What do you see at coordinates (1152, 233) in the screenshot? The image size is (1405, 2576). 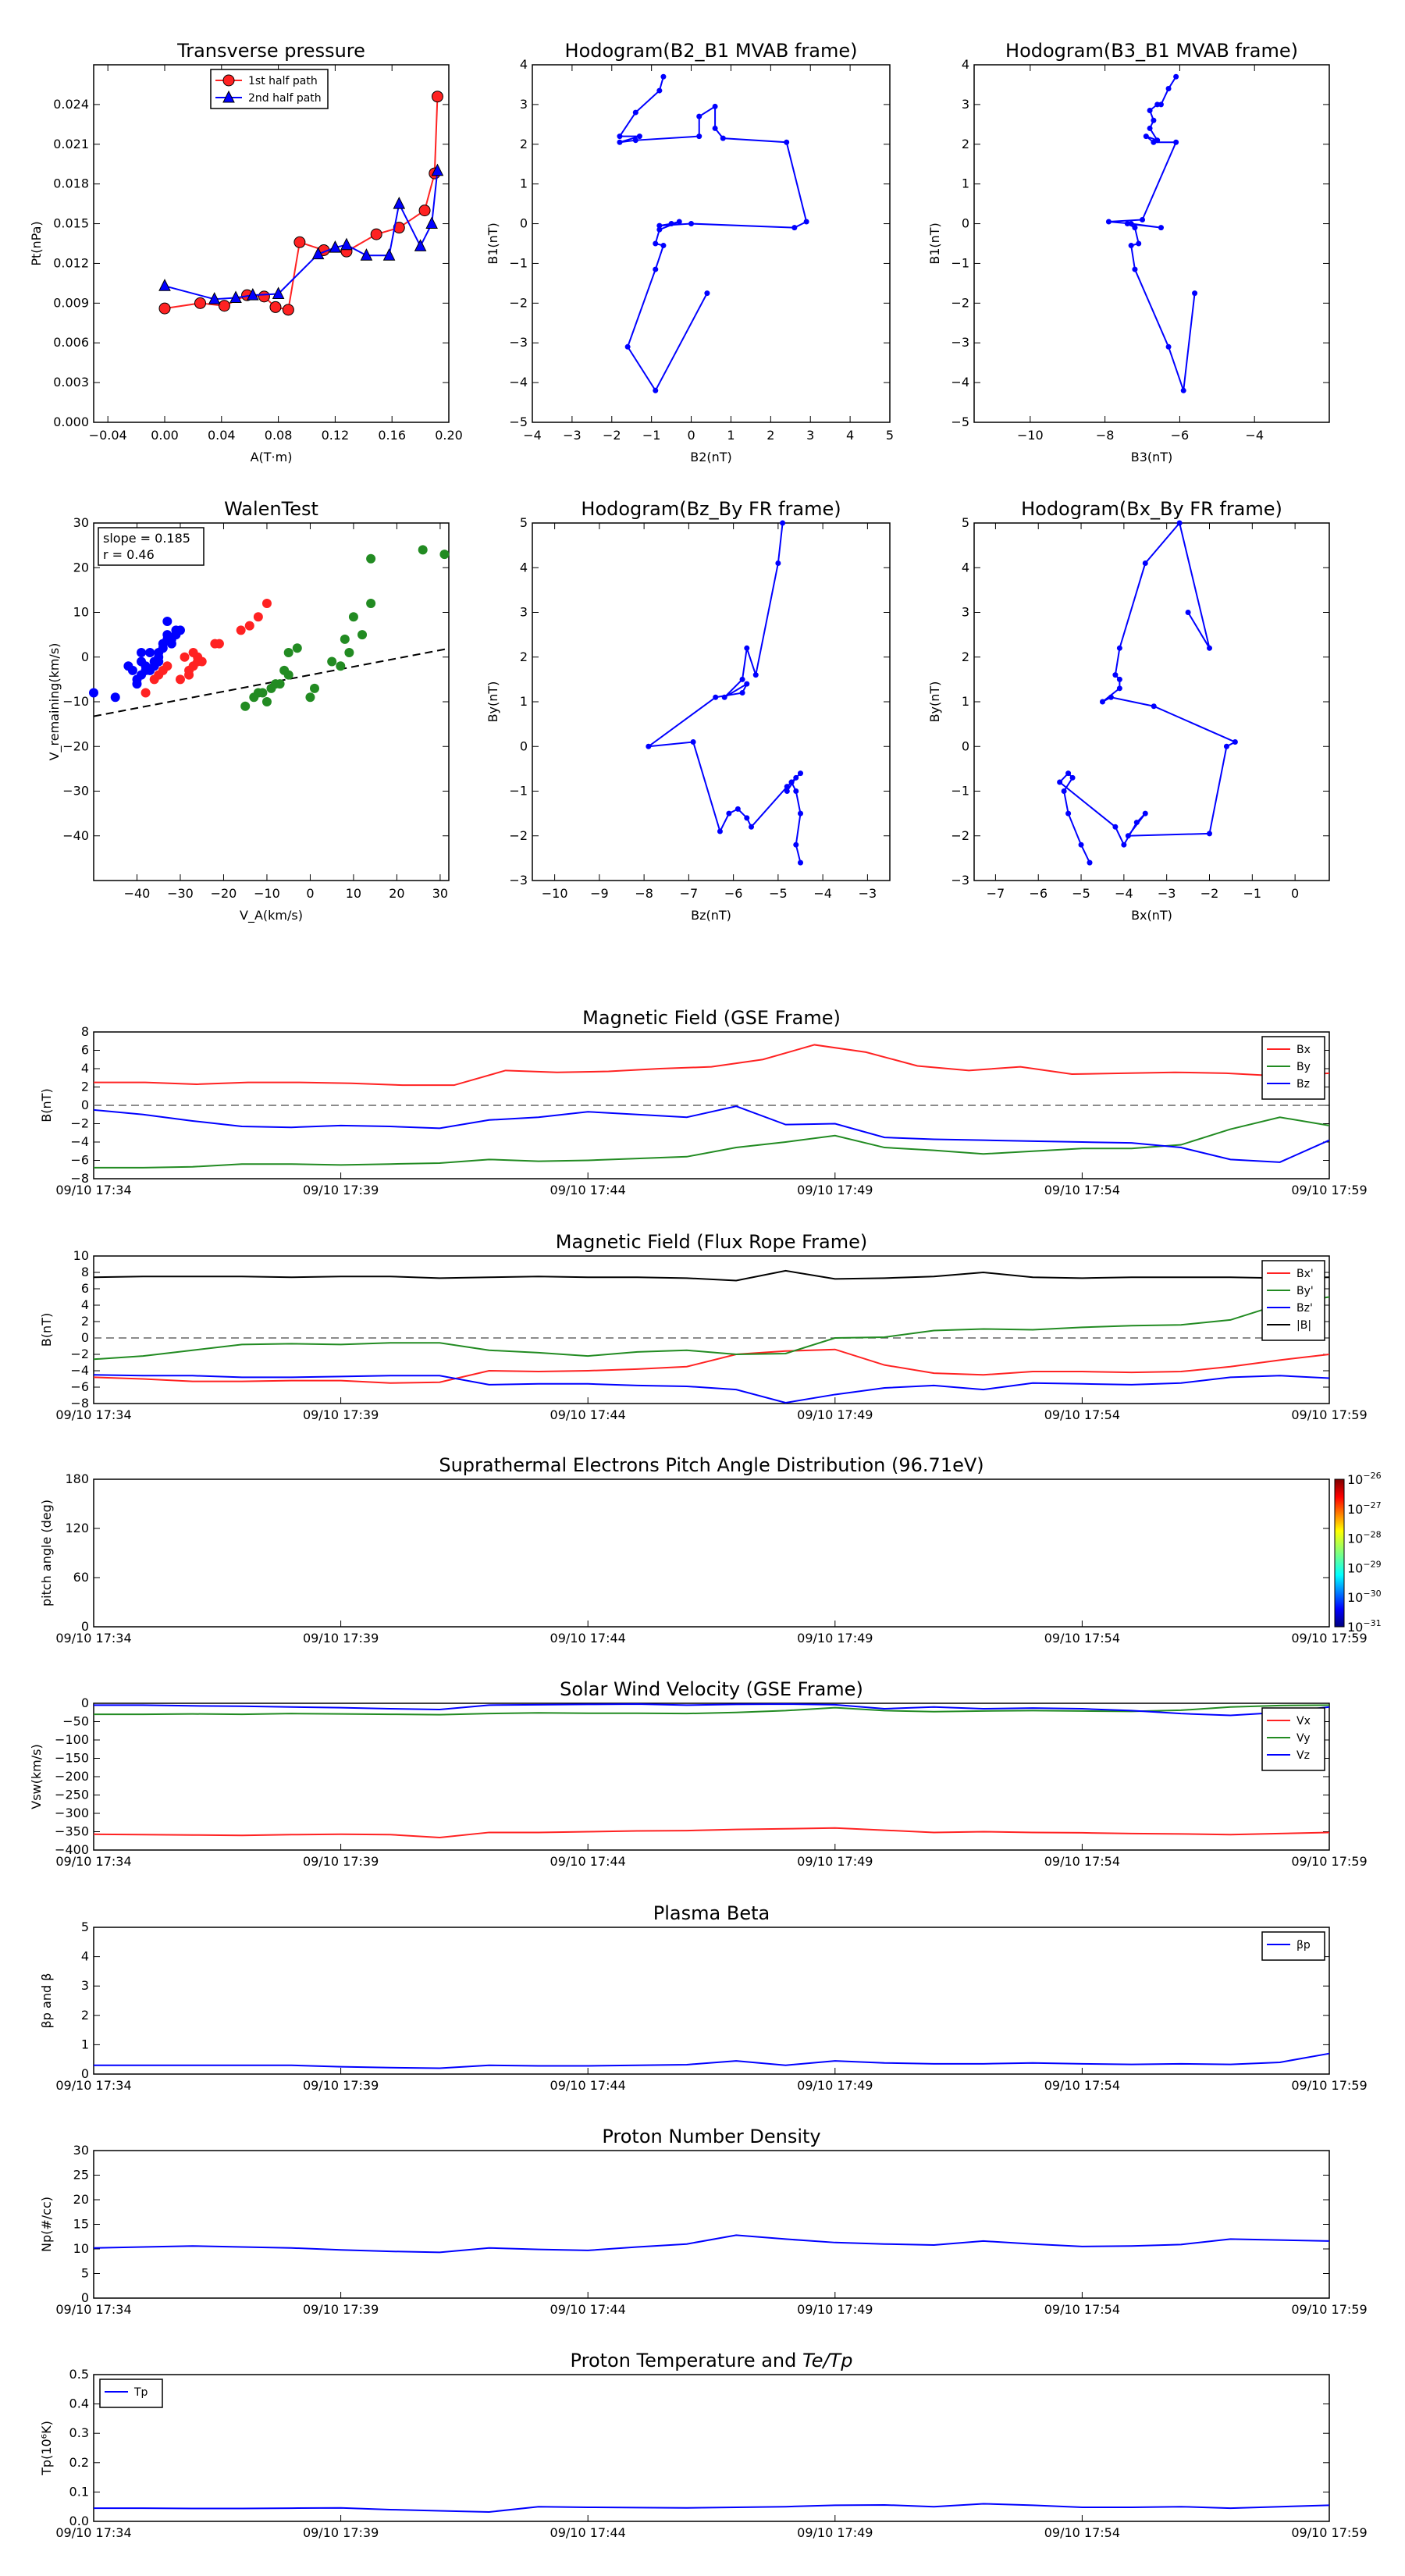 I see `h2-series-line` at bounding box center [1152, 233].